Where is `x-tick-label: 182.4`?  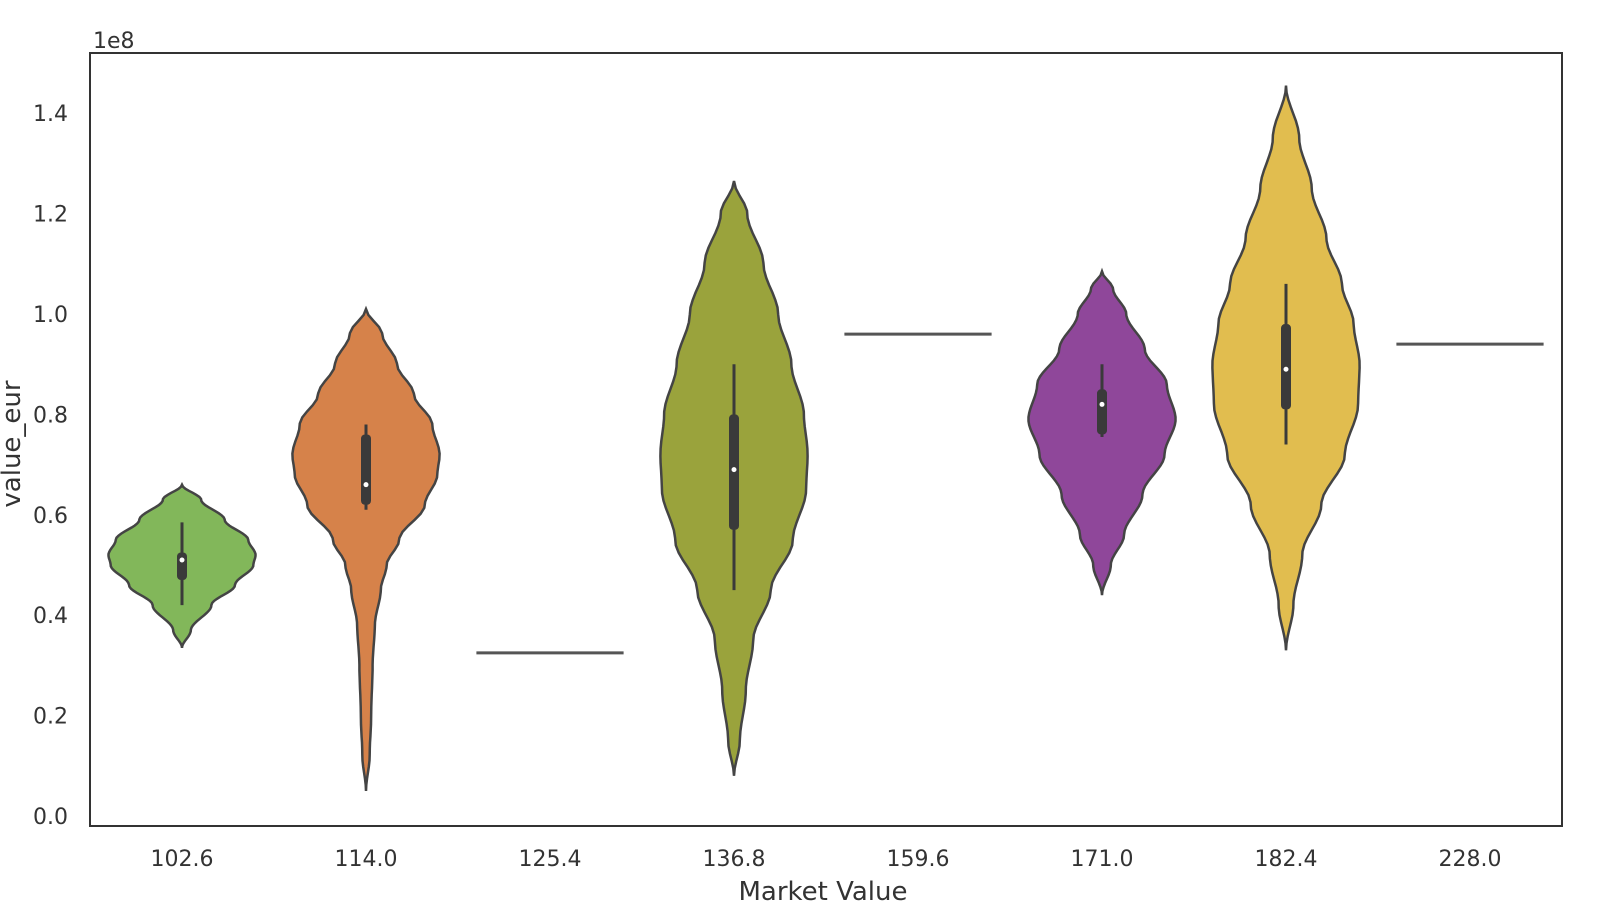
x-tick-label: 182.4 is located at coordinates (1286, 859).